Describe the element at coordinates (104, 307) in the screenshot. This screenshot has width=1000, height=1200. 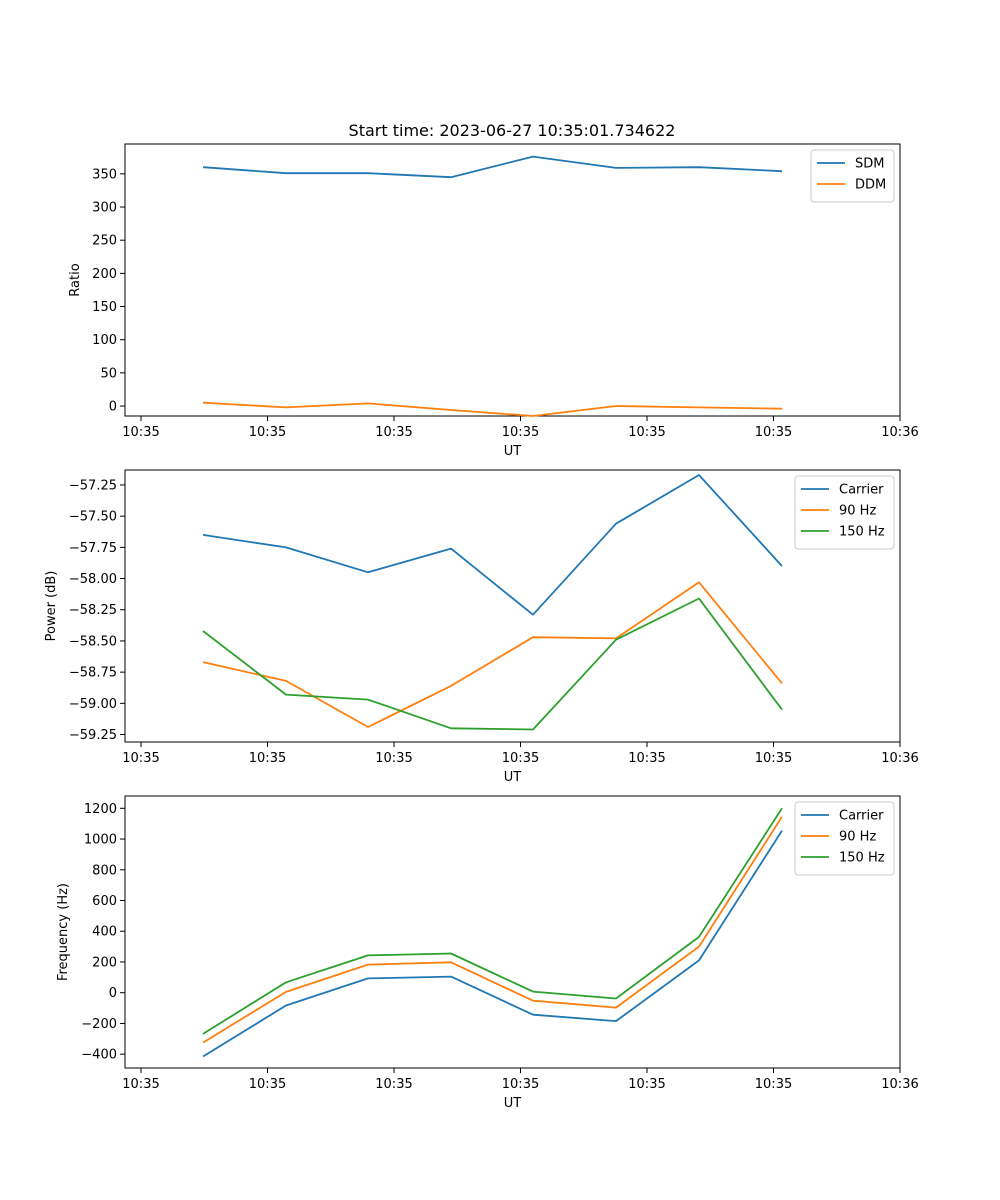
I see `y-tick-label: 150` at that location.